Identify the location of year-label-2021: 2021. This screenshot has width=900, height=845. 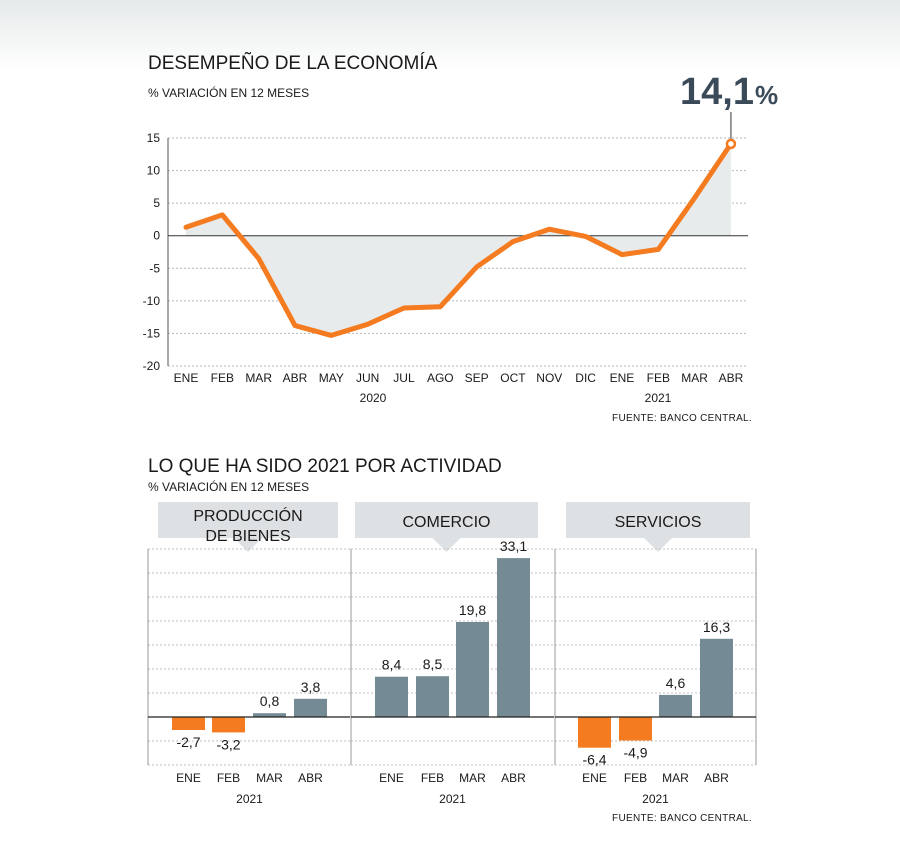
(658, 398).